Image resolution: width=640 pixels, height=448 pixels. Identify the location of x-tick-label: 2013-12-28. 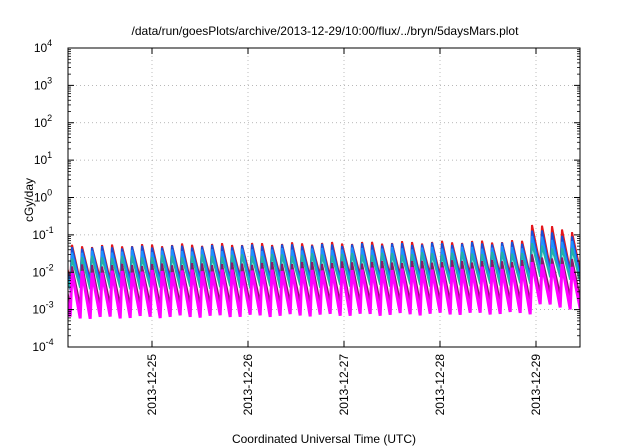
(440, 385).